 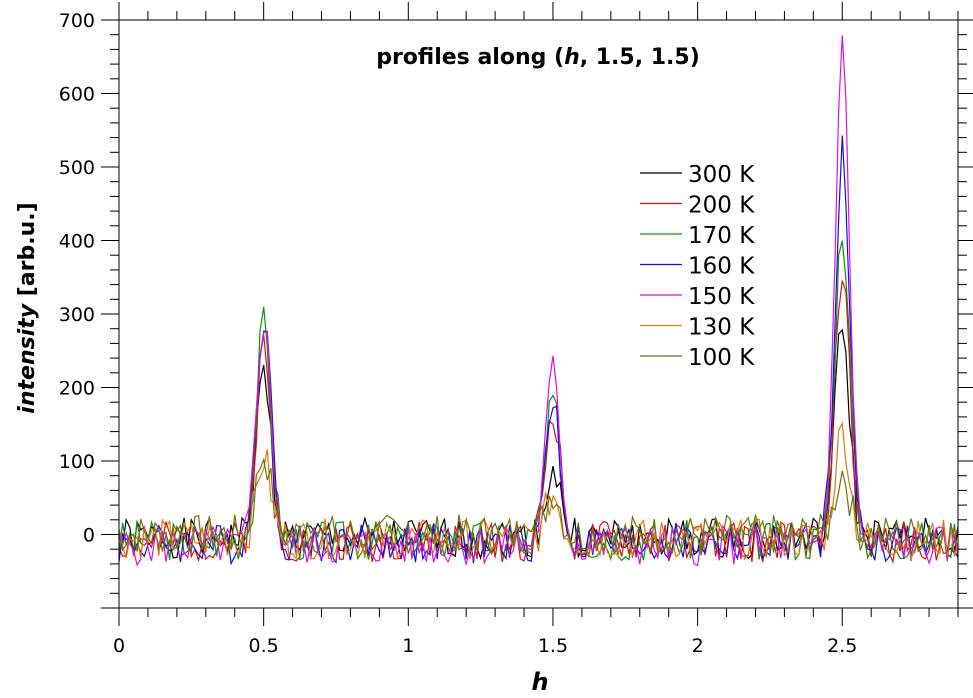 What do you see at coordinates (538, 57) in the screenshot?
I see `chart-title: profiles along (h, 1.5, 1.5)` at bounding box center [538, 57].